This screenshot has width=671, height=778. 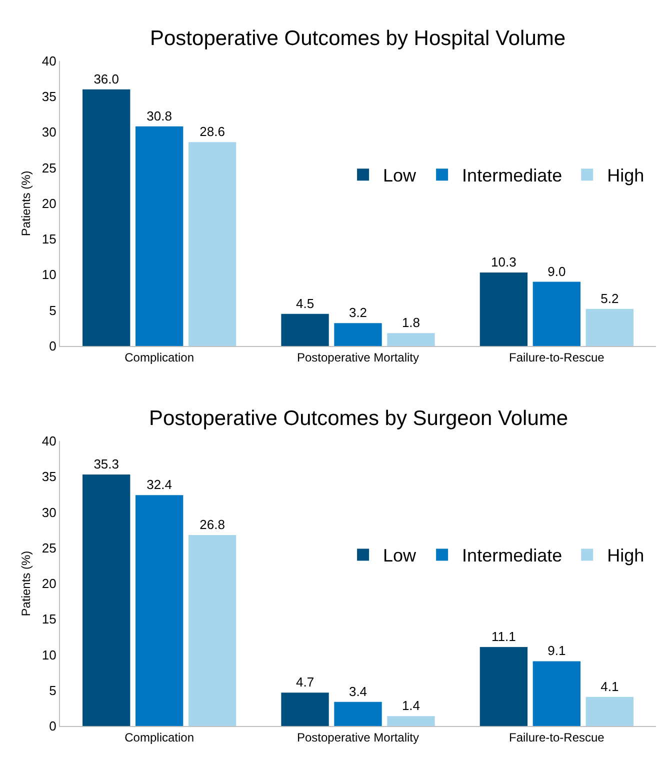 What do you see at coordinates (609, 298) in the screenshot?
I see `data-label: 5.2` at bounding box center [609, 298].